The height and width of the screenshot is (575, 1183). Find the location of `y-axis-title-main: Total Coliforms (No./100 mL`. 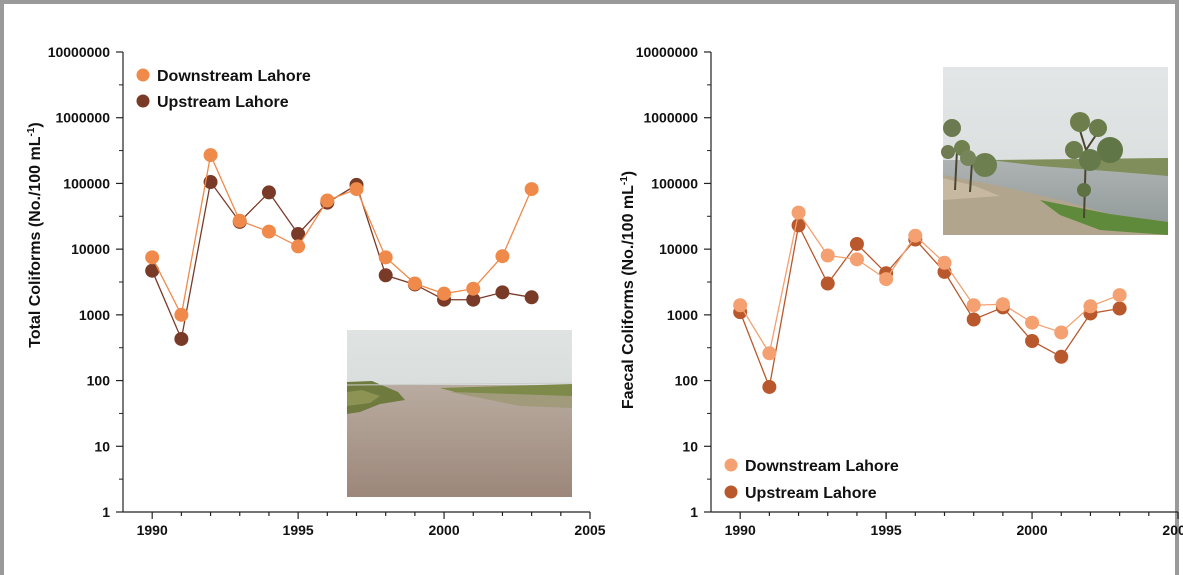

y-axis-title-main: Total Coliforms (No./100 mL is located at coordinates (35, 242).